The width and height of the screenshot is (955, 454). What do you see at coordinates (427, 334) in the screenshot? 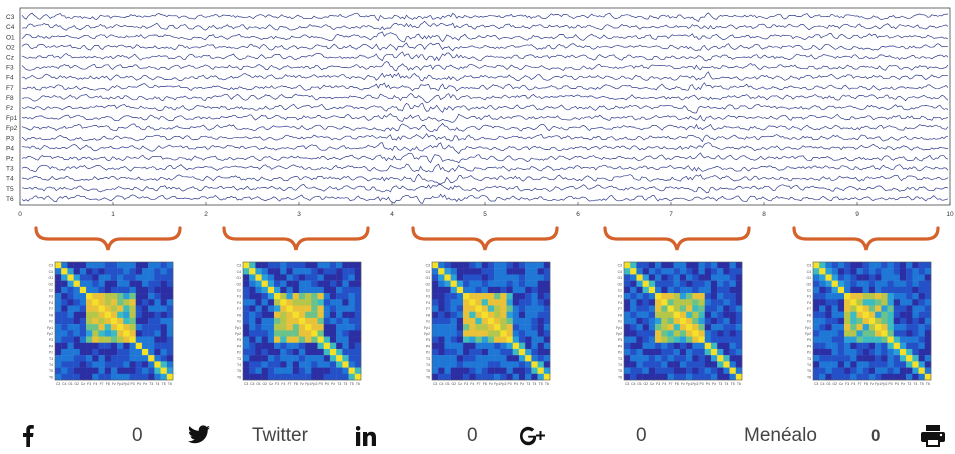
I see `matrix-row-label: Fp2` at bounding box center [427, 334].